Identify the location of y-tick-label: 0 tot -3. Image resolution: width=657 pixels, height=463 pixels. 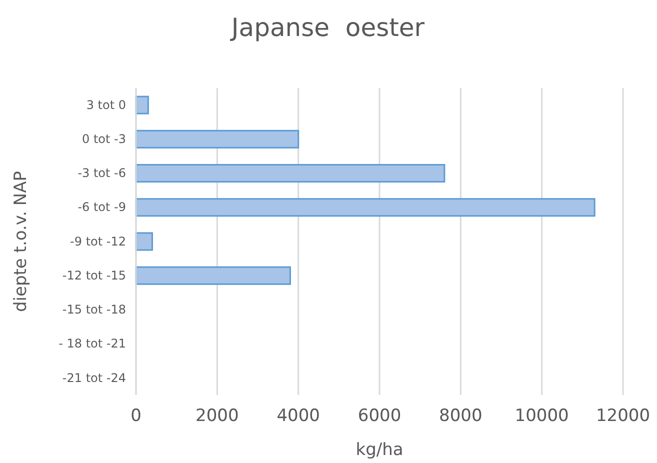
(104, 139).